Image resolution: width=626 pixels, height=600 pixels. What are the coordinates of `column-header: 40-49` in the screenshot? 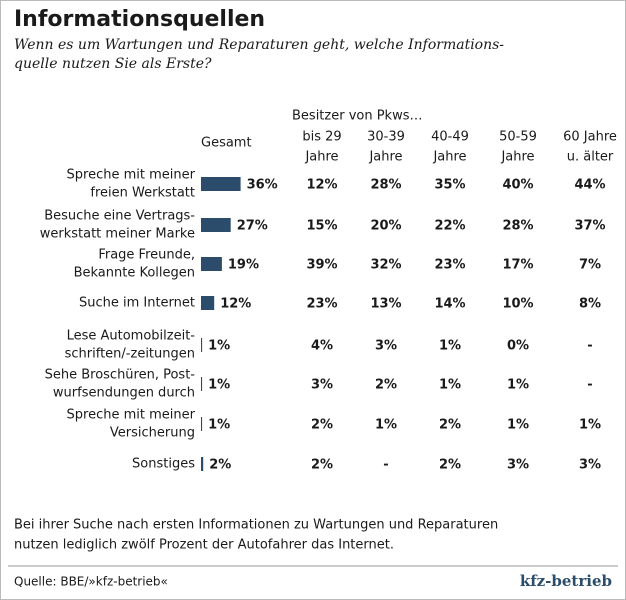 It's located at (450, 137).